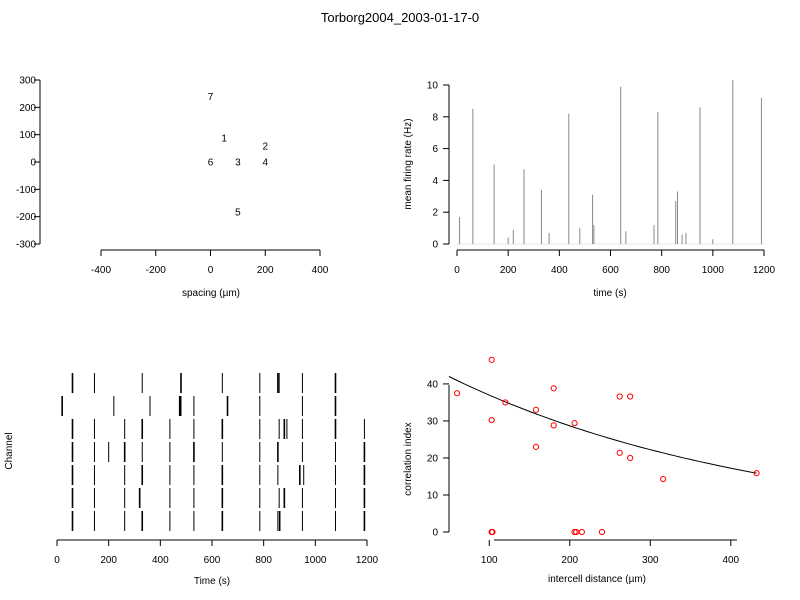  Describe the element at coordinates (615, 263) in the screenshot. I see `rate-x-ticks: 0 200 400 600 800 1000 1200` at that location.